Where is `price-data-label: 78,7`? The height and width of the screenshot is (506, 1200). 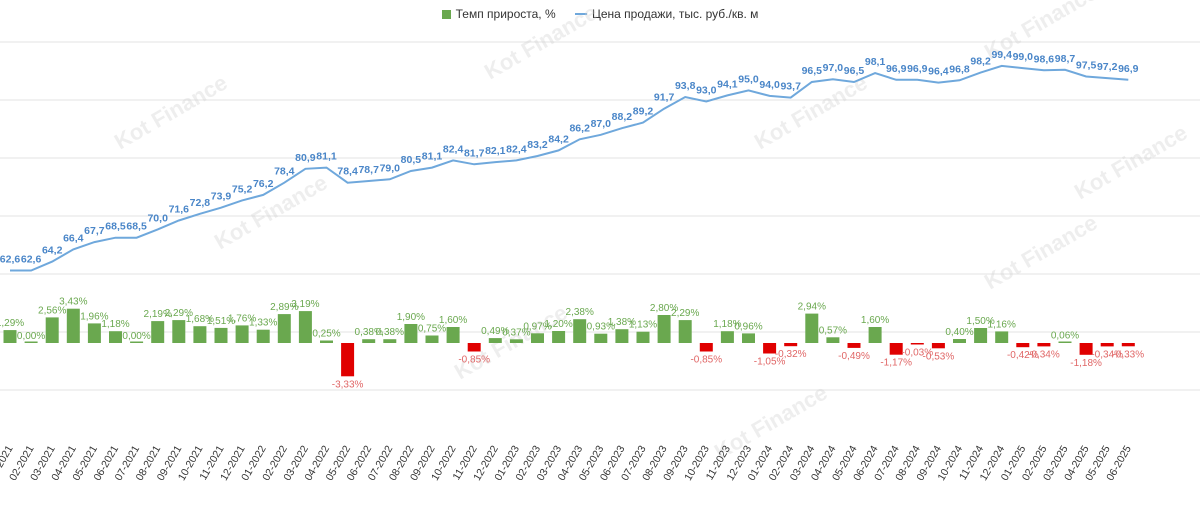 price-data-label: 78,7 is located at coordinates (368, 170).